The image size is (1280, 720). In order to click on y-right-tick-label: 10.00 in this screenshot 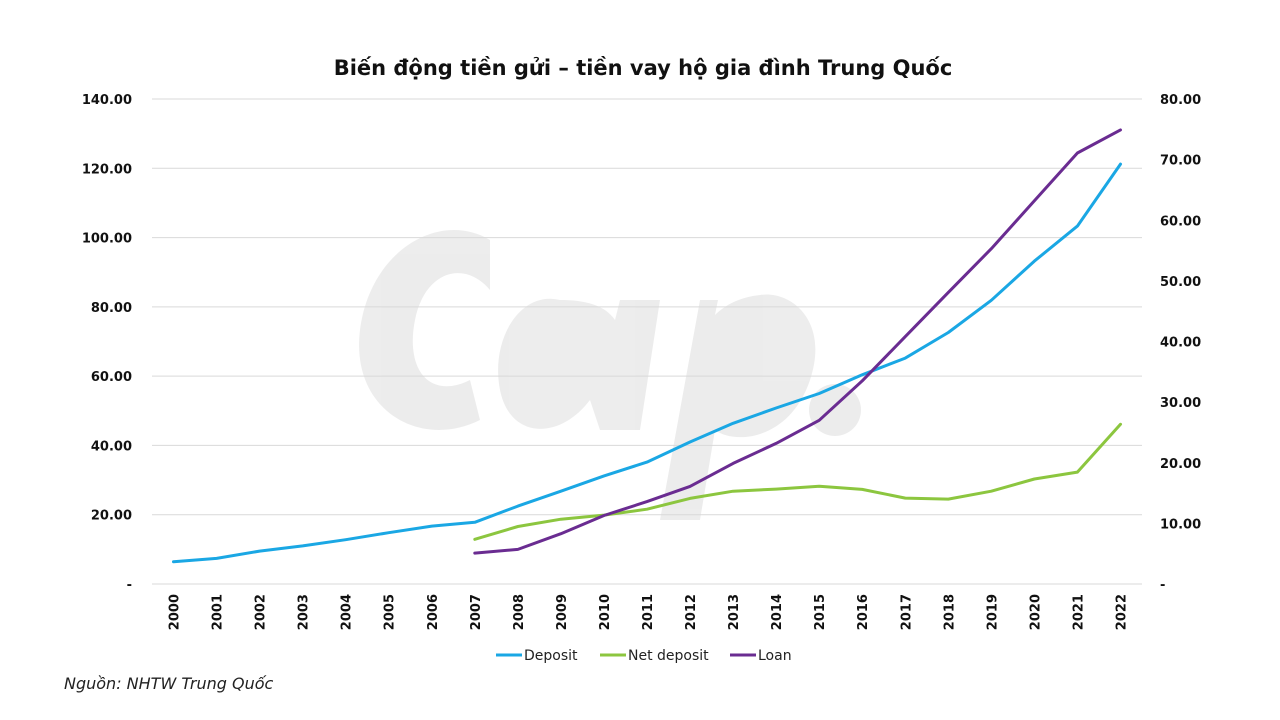, I will do `click(1180, 524)`.